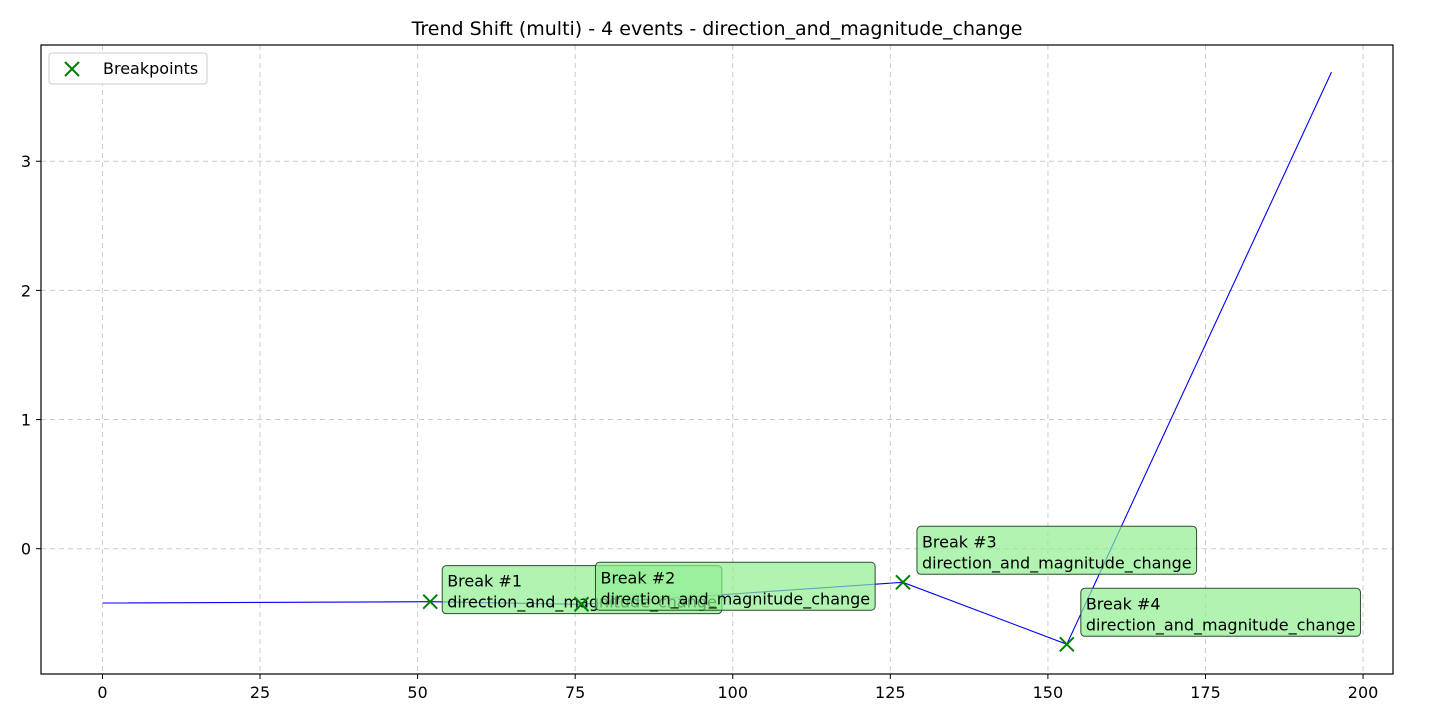 Image resolution: width=1440 pixels, height=720 pixels. I want to click on legend: Breakpoints, so click(128, 68).